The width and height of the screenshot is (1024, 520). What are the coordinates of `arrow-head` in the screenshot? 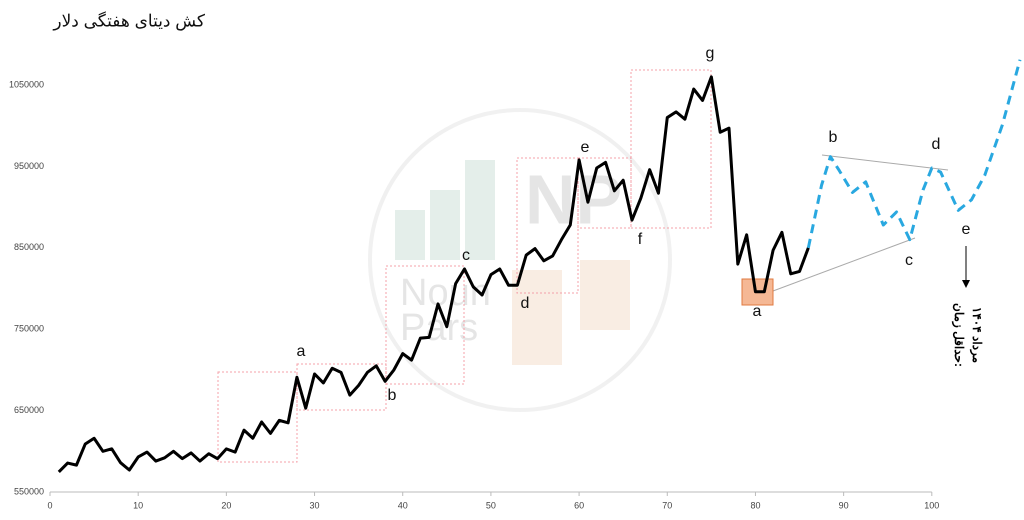 It's located at (966, 284).